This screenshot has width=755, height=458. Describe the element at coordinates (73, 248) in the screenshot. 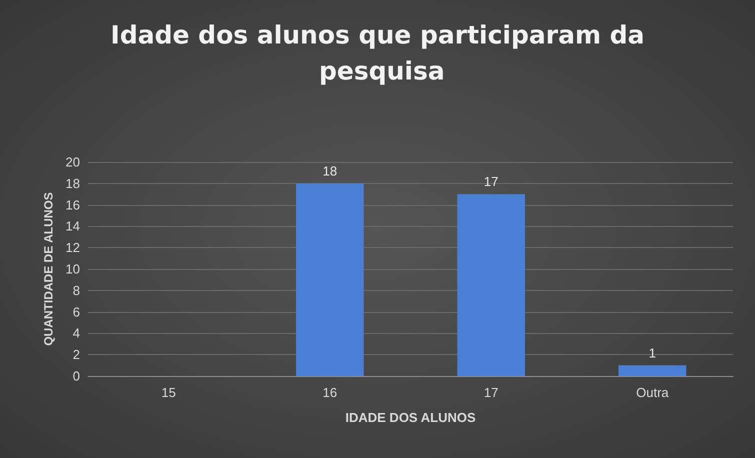

I see `y-tick-label: 12` at that location.